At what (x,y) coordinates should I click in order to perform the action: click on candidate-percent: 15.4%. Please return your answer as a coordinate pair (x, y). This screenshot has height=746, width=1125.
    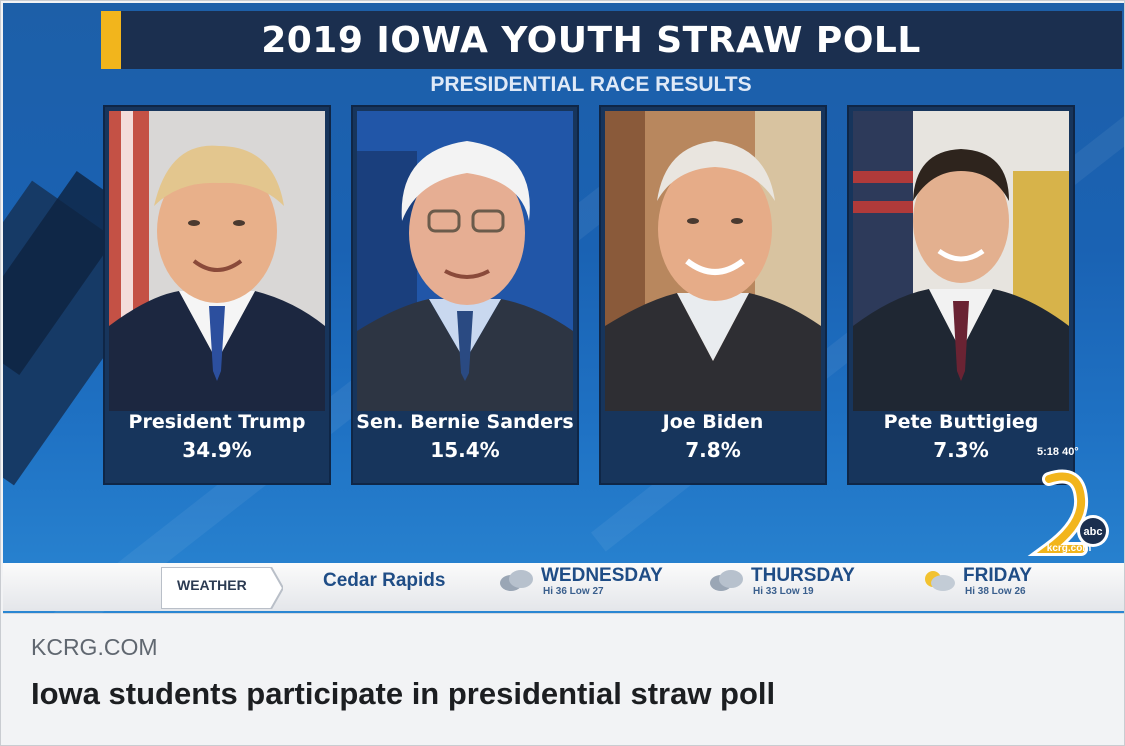
    Looking at the image, I should click on (465, 450).